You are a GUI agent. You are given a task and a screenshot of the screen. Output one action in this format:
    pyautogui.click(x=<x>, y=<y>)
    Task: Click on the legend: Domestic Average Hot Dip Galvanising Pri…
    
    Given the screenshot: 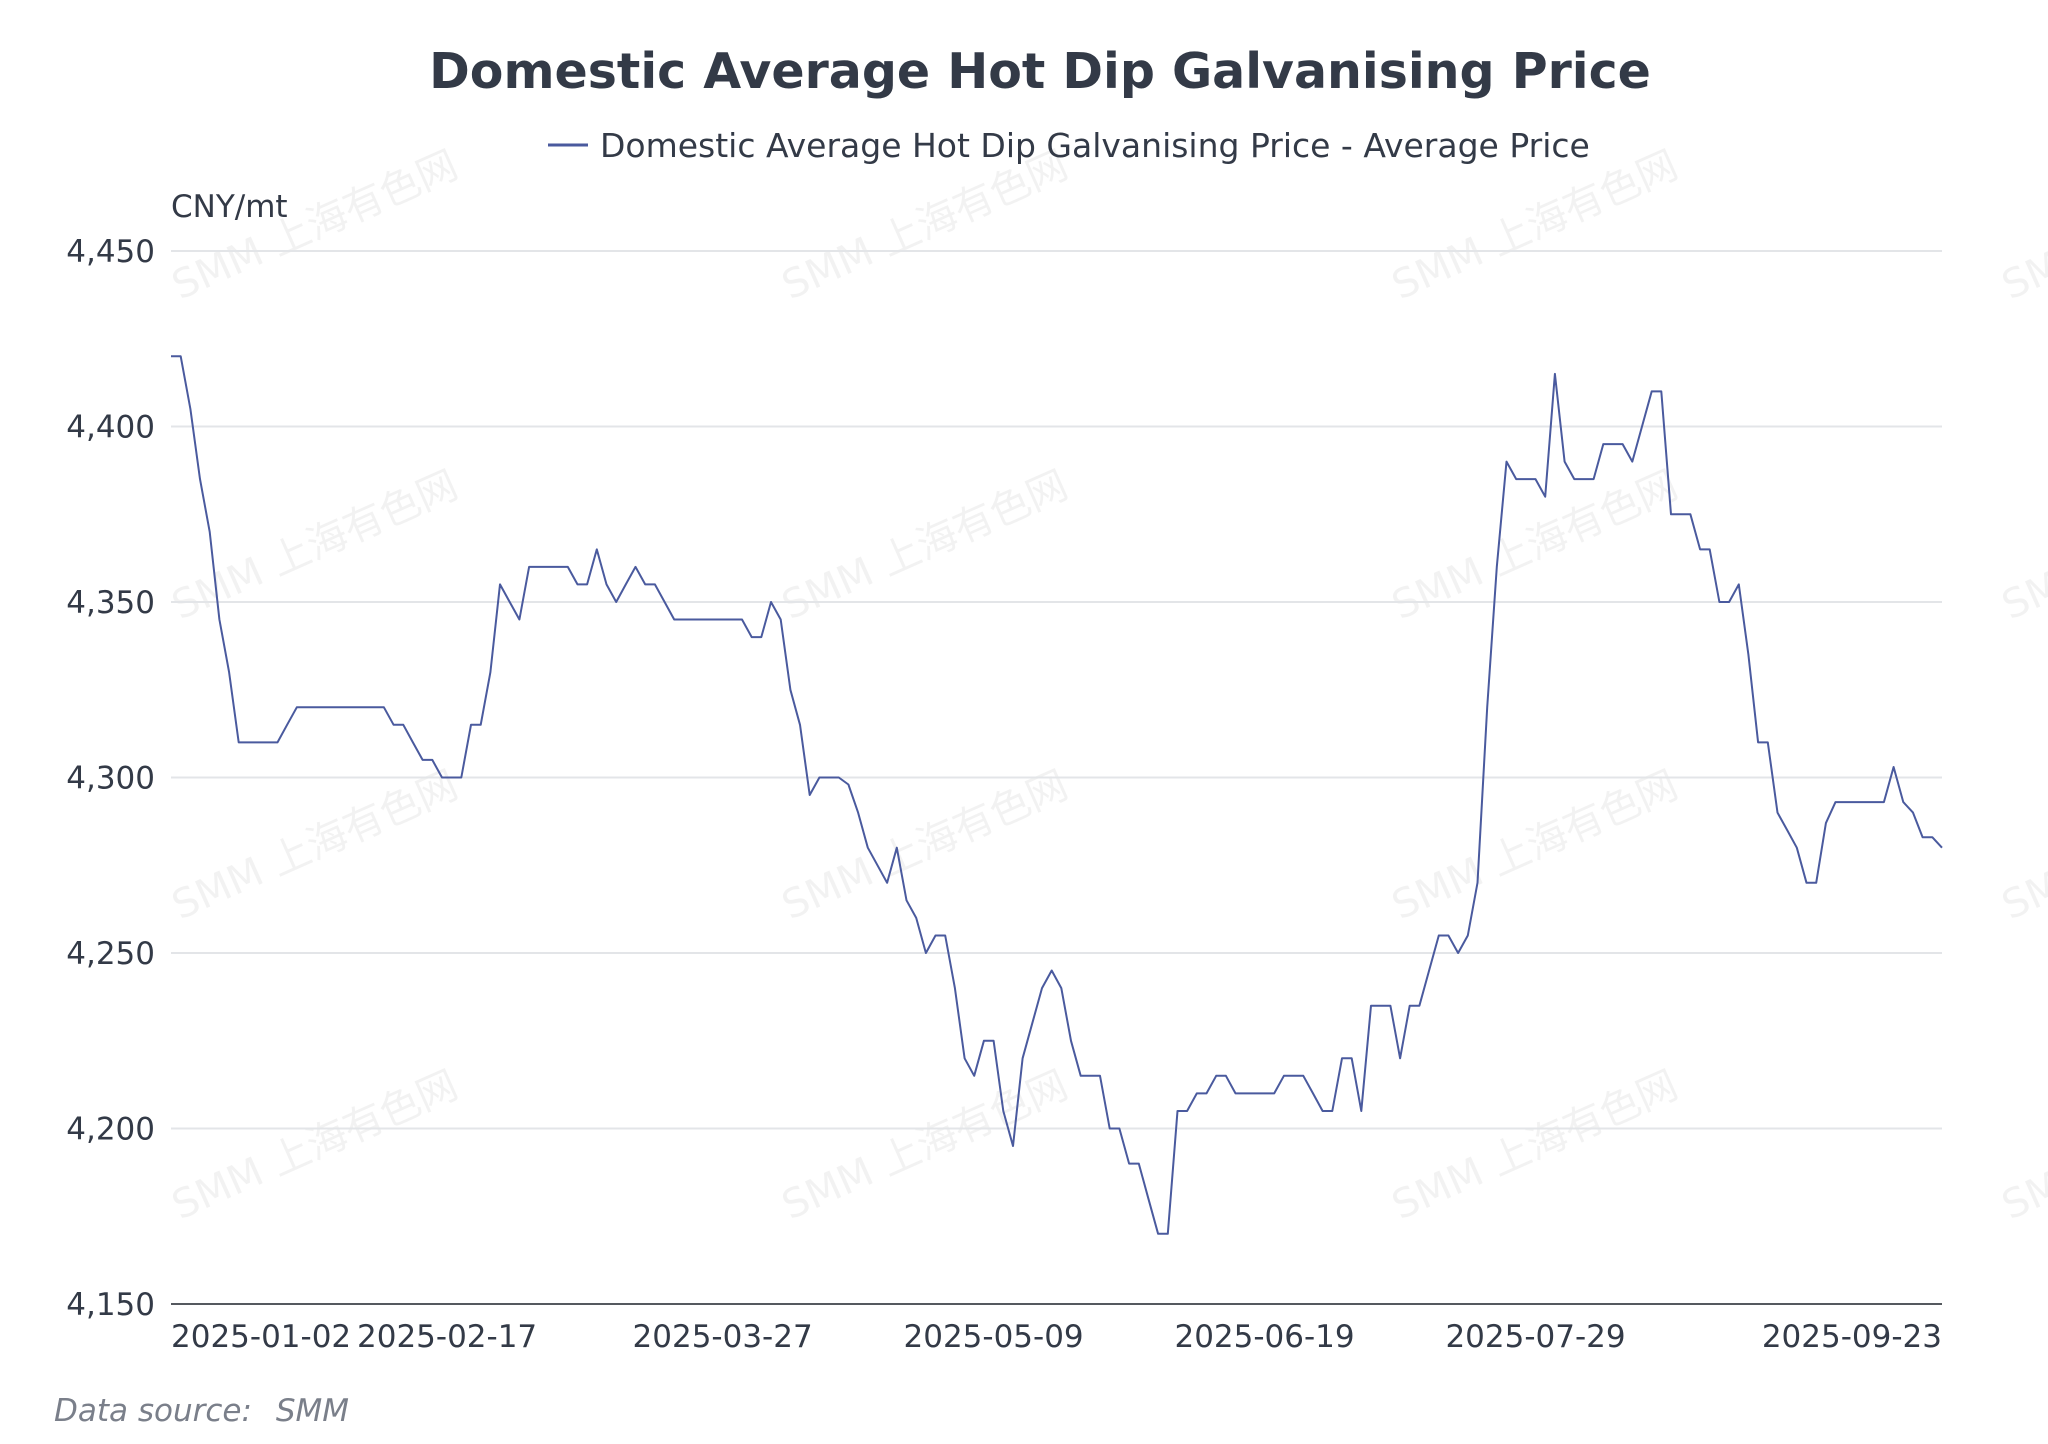 What is the action you would take?
    pyautogui.click(x=1069, y=145)
    